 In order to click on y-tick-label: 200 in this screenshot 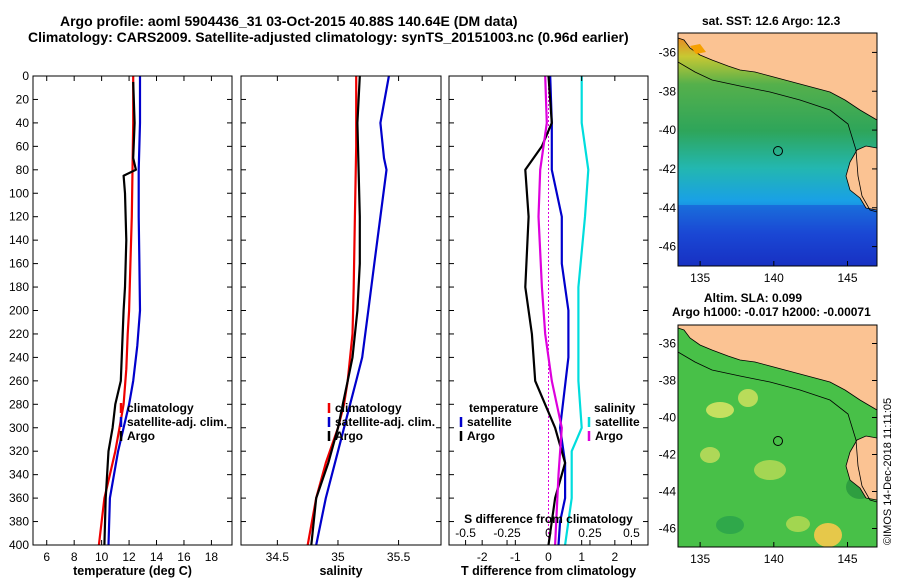, I will do `click(19, 311)`.